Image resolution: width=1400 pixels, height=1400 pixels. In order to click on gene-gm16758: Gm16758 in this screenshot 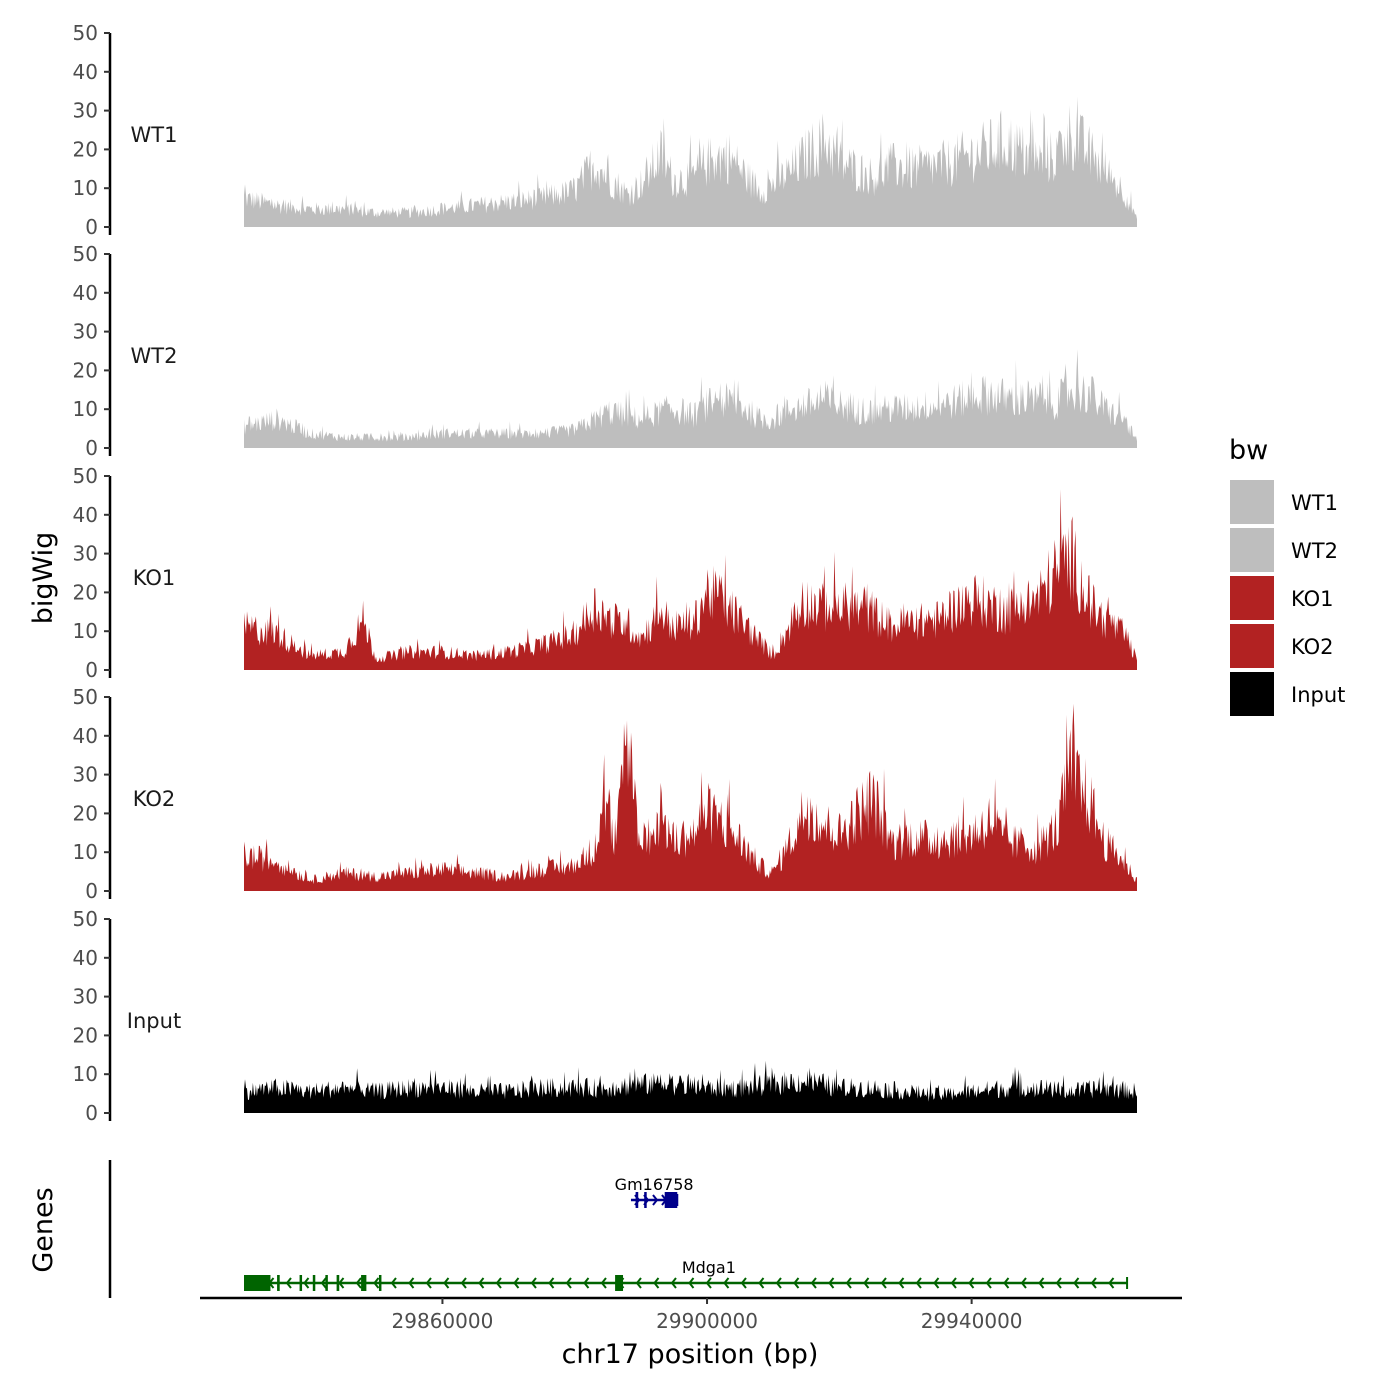, I will do `click(654, 1191)`.